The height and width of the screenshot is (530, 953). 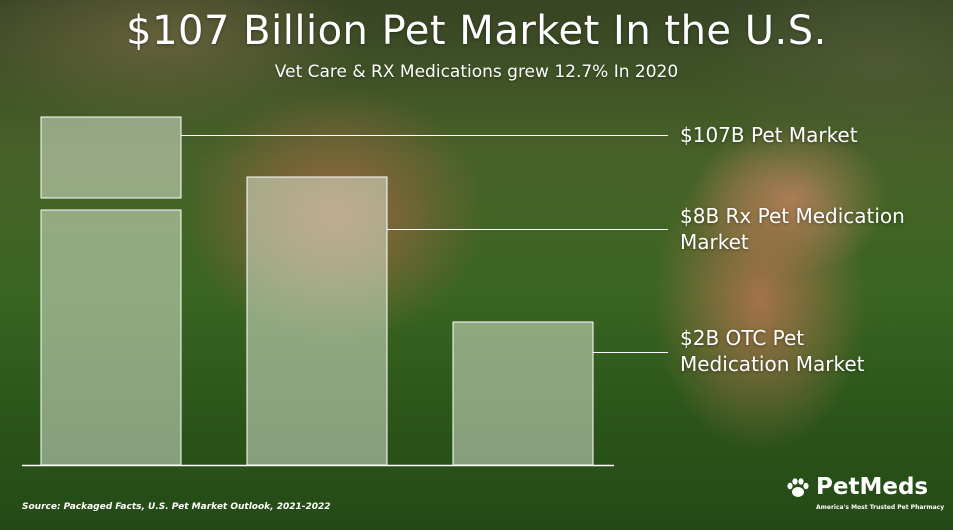 What do you see at coordinates (880, 507) in the screenshot?
I see `logo-tagline: America's Most Trusted Pet Pharmacy` at bounding box center [880, 507].